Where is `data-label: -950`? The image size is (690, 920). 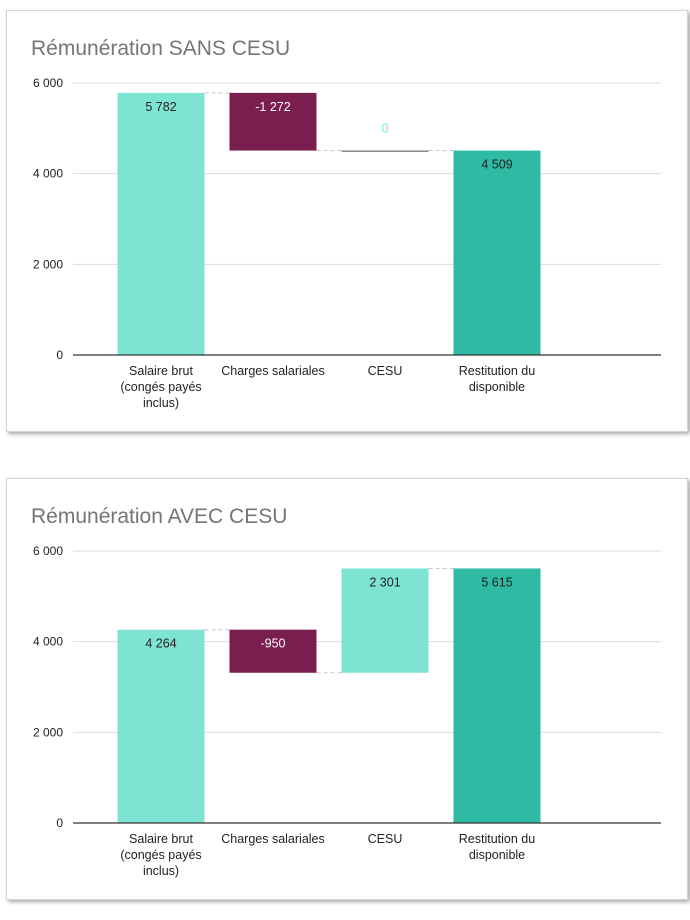
data-label: -950 is located at coordinates (272, 644).